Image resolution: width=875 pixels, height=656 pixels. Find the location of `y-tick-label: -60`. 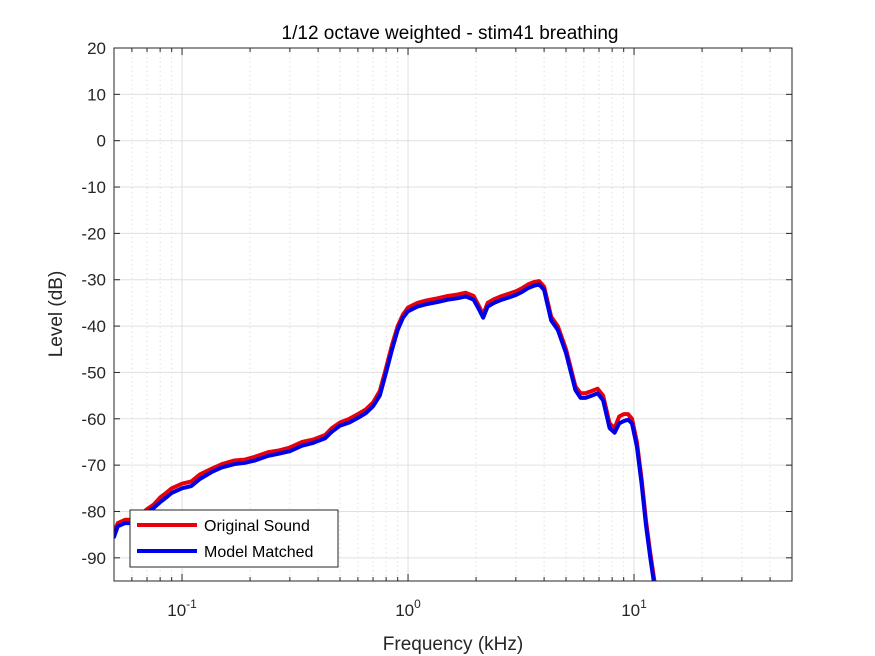

y-tick-label: -60 is located at coordinates (93, 419).